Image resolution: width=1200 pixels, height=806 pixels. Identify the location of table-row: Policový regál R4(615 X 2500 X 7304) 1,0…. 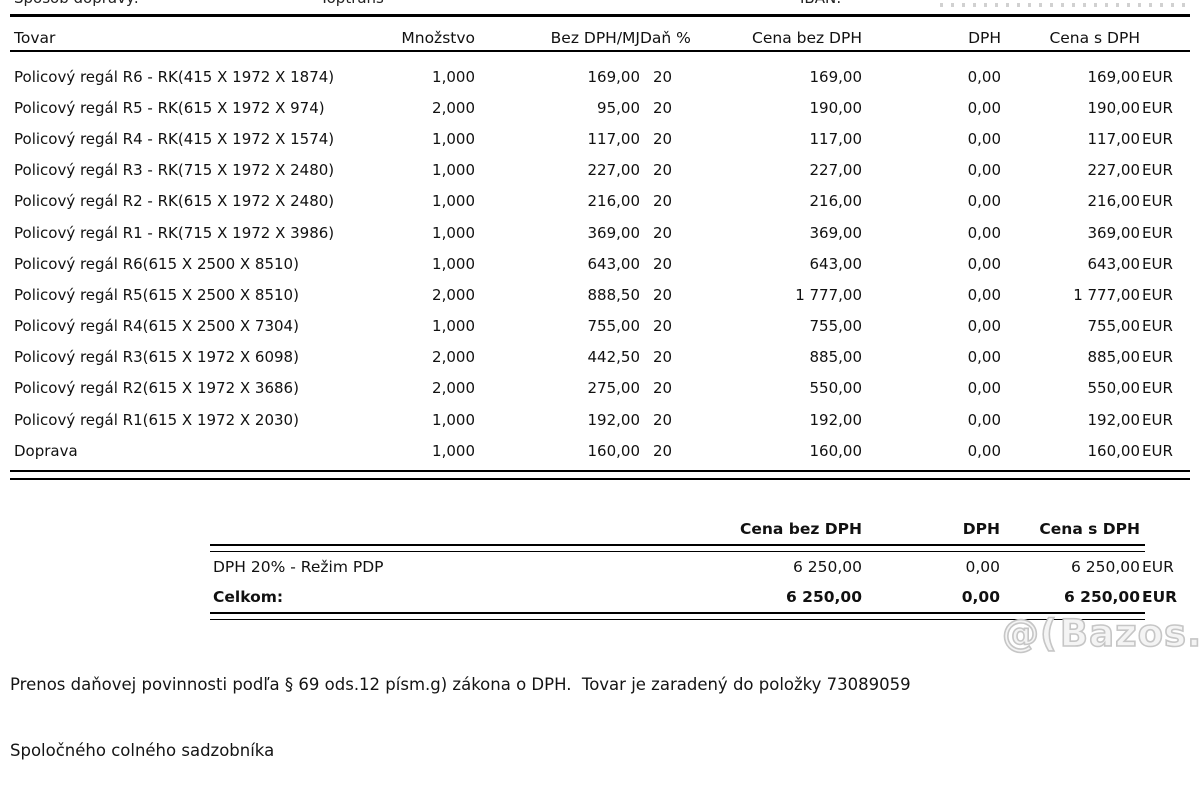
(600, 326).